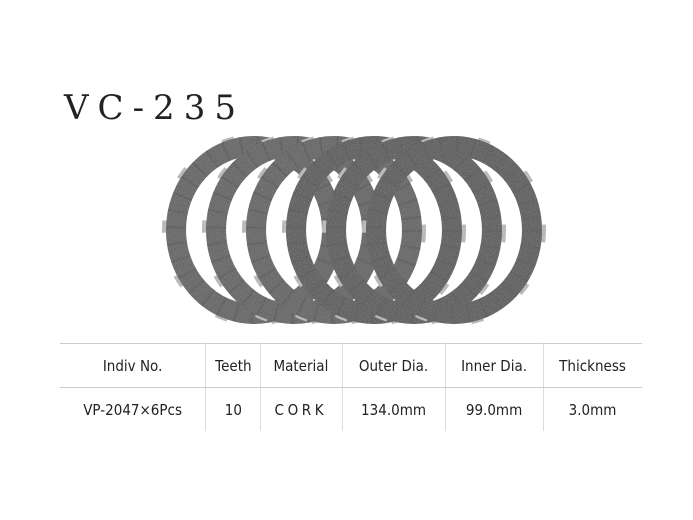 The image size is (693, 520). Describe the element at coordinates (393, 409) in the screenshot. I see `cell-outer-dia: 134.0mm` at that location.